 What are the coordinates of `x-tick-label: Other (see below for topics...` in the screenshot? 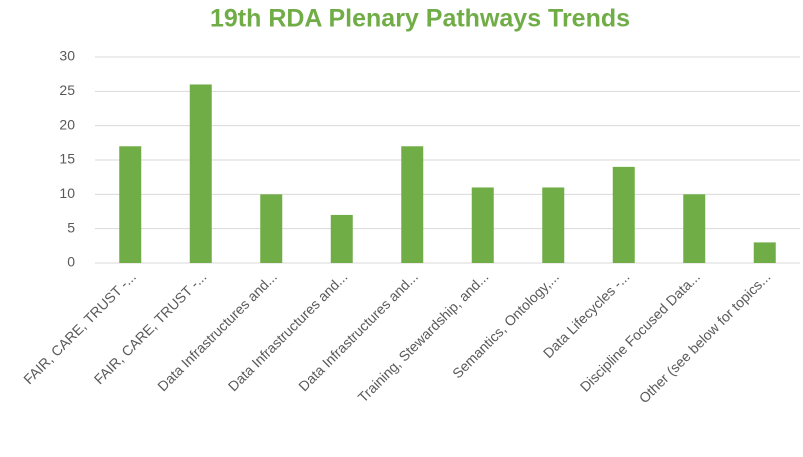 It's located at (705, 337).